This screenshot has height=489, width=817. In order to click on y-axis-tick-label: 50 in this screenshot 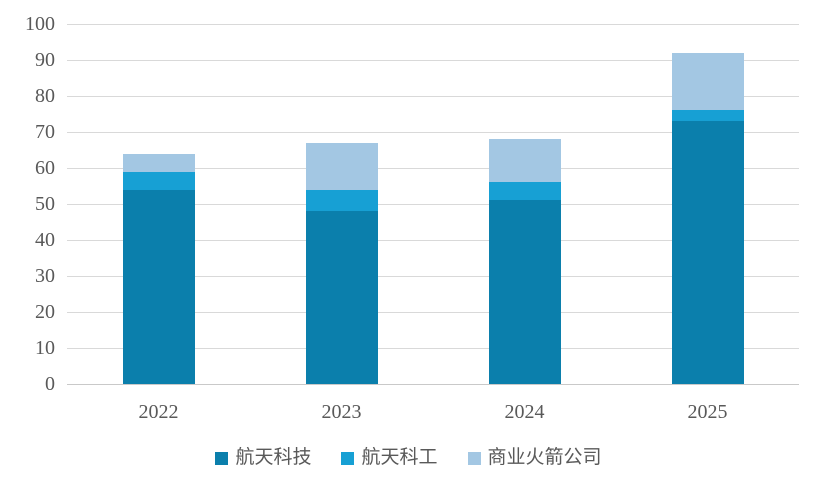, I will do `click(45, 204)`.